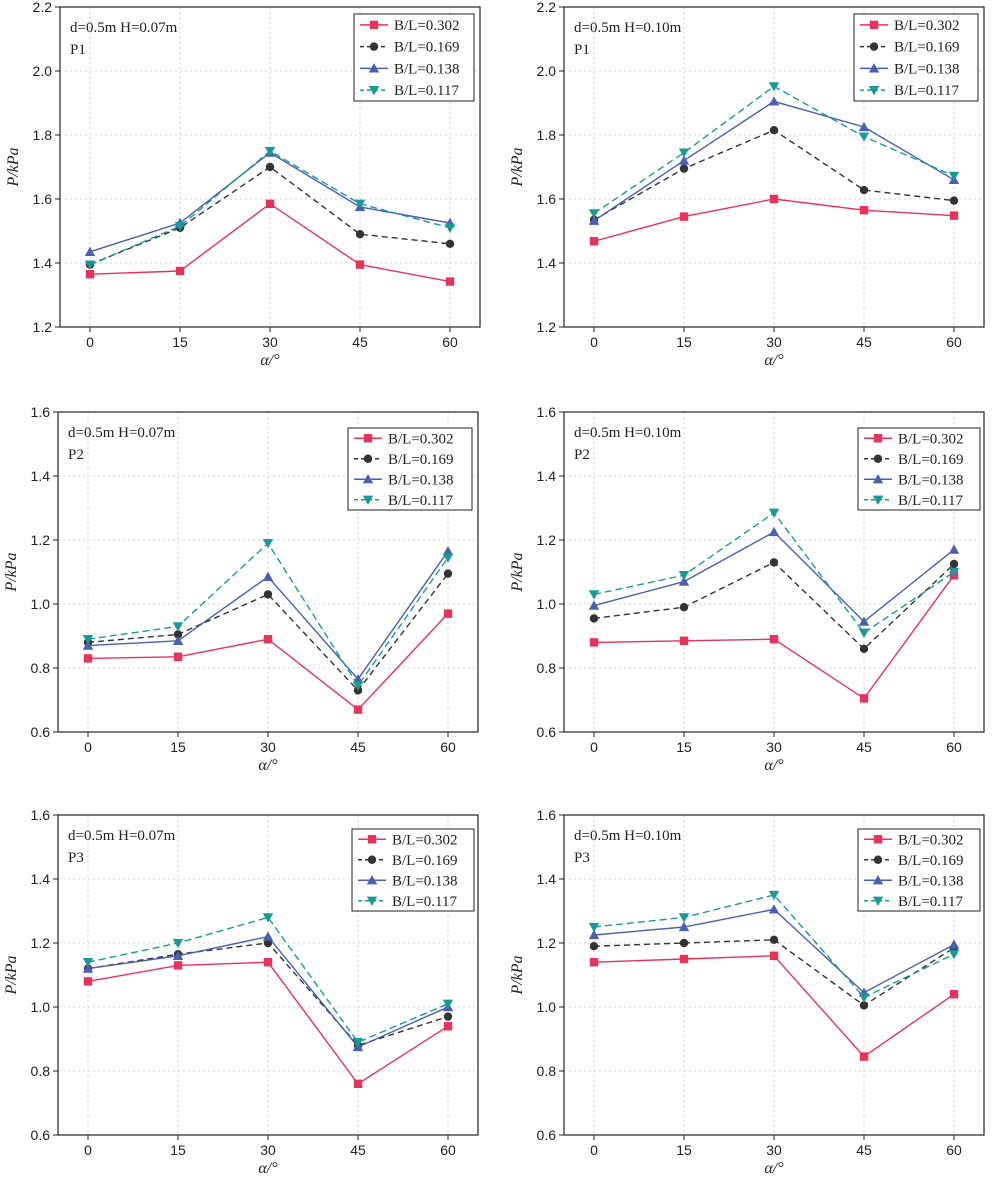  I want to click on panel-annotation-position: P3, so click(76, 858).